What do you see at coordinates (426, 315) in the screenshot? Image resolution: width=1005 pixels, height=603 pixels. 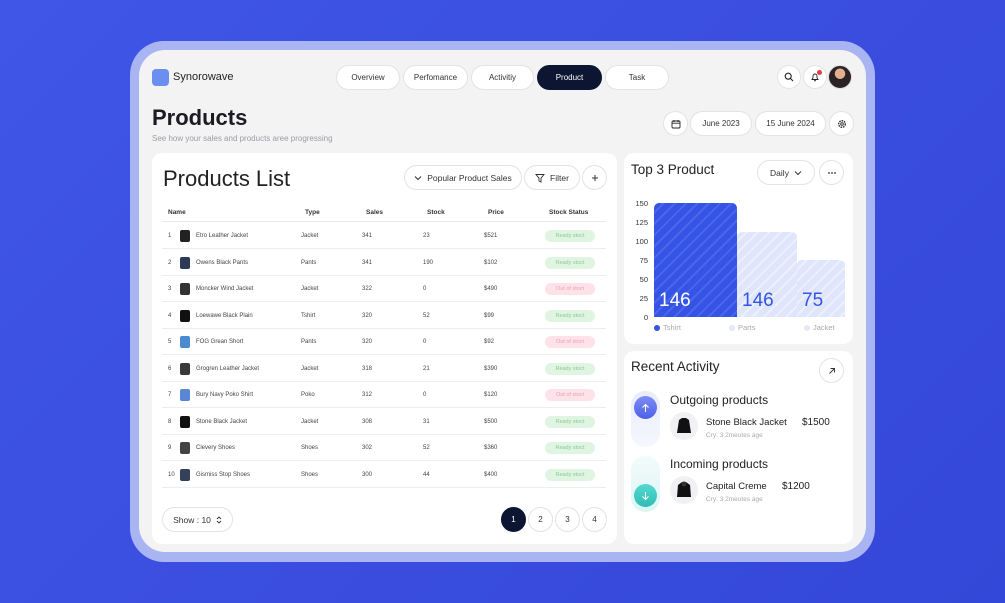 I see `product-stock: 52` at bounding box center [426, 315].